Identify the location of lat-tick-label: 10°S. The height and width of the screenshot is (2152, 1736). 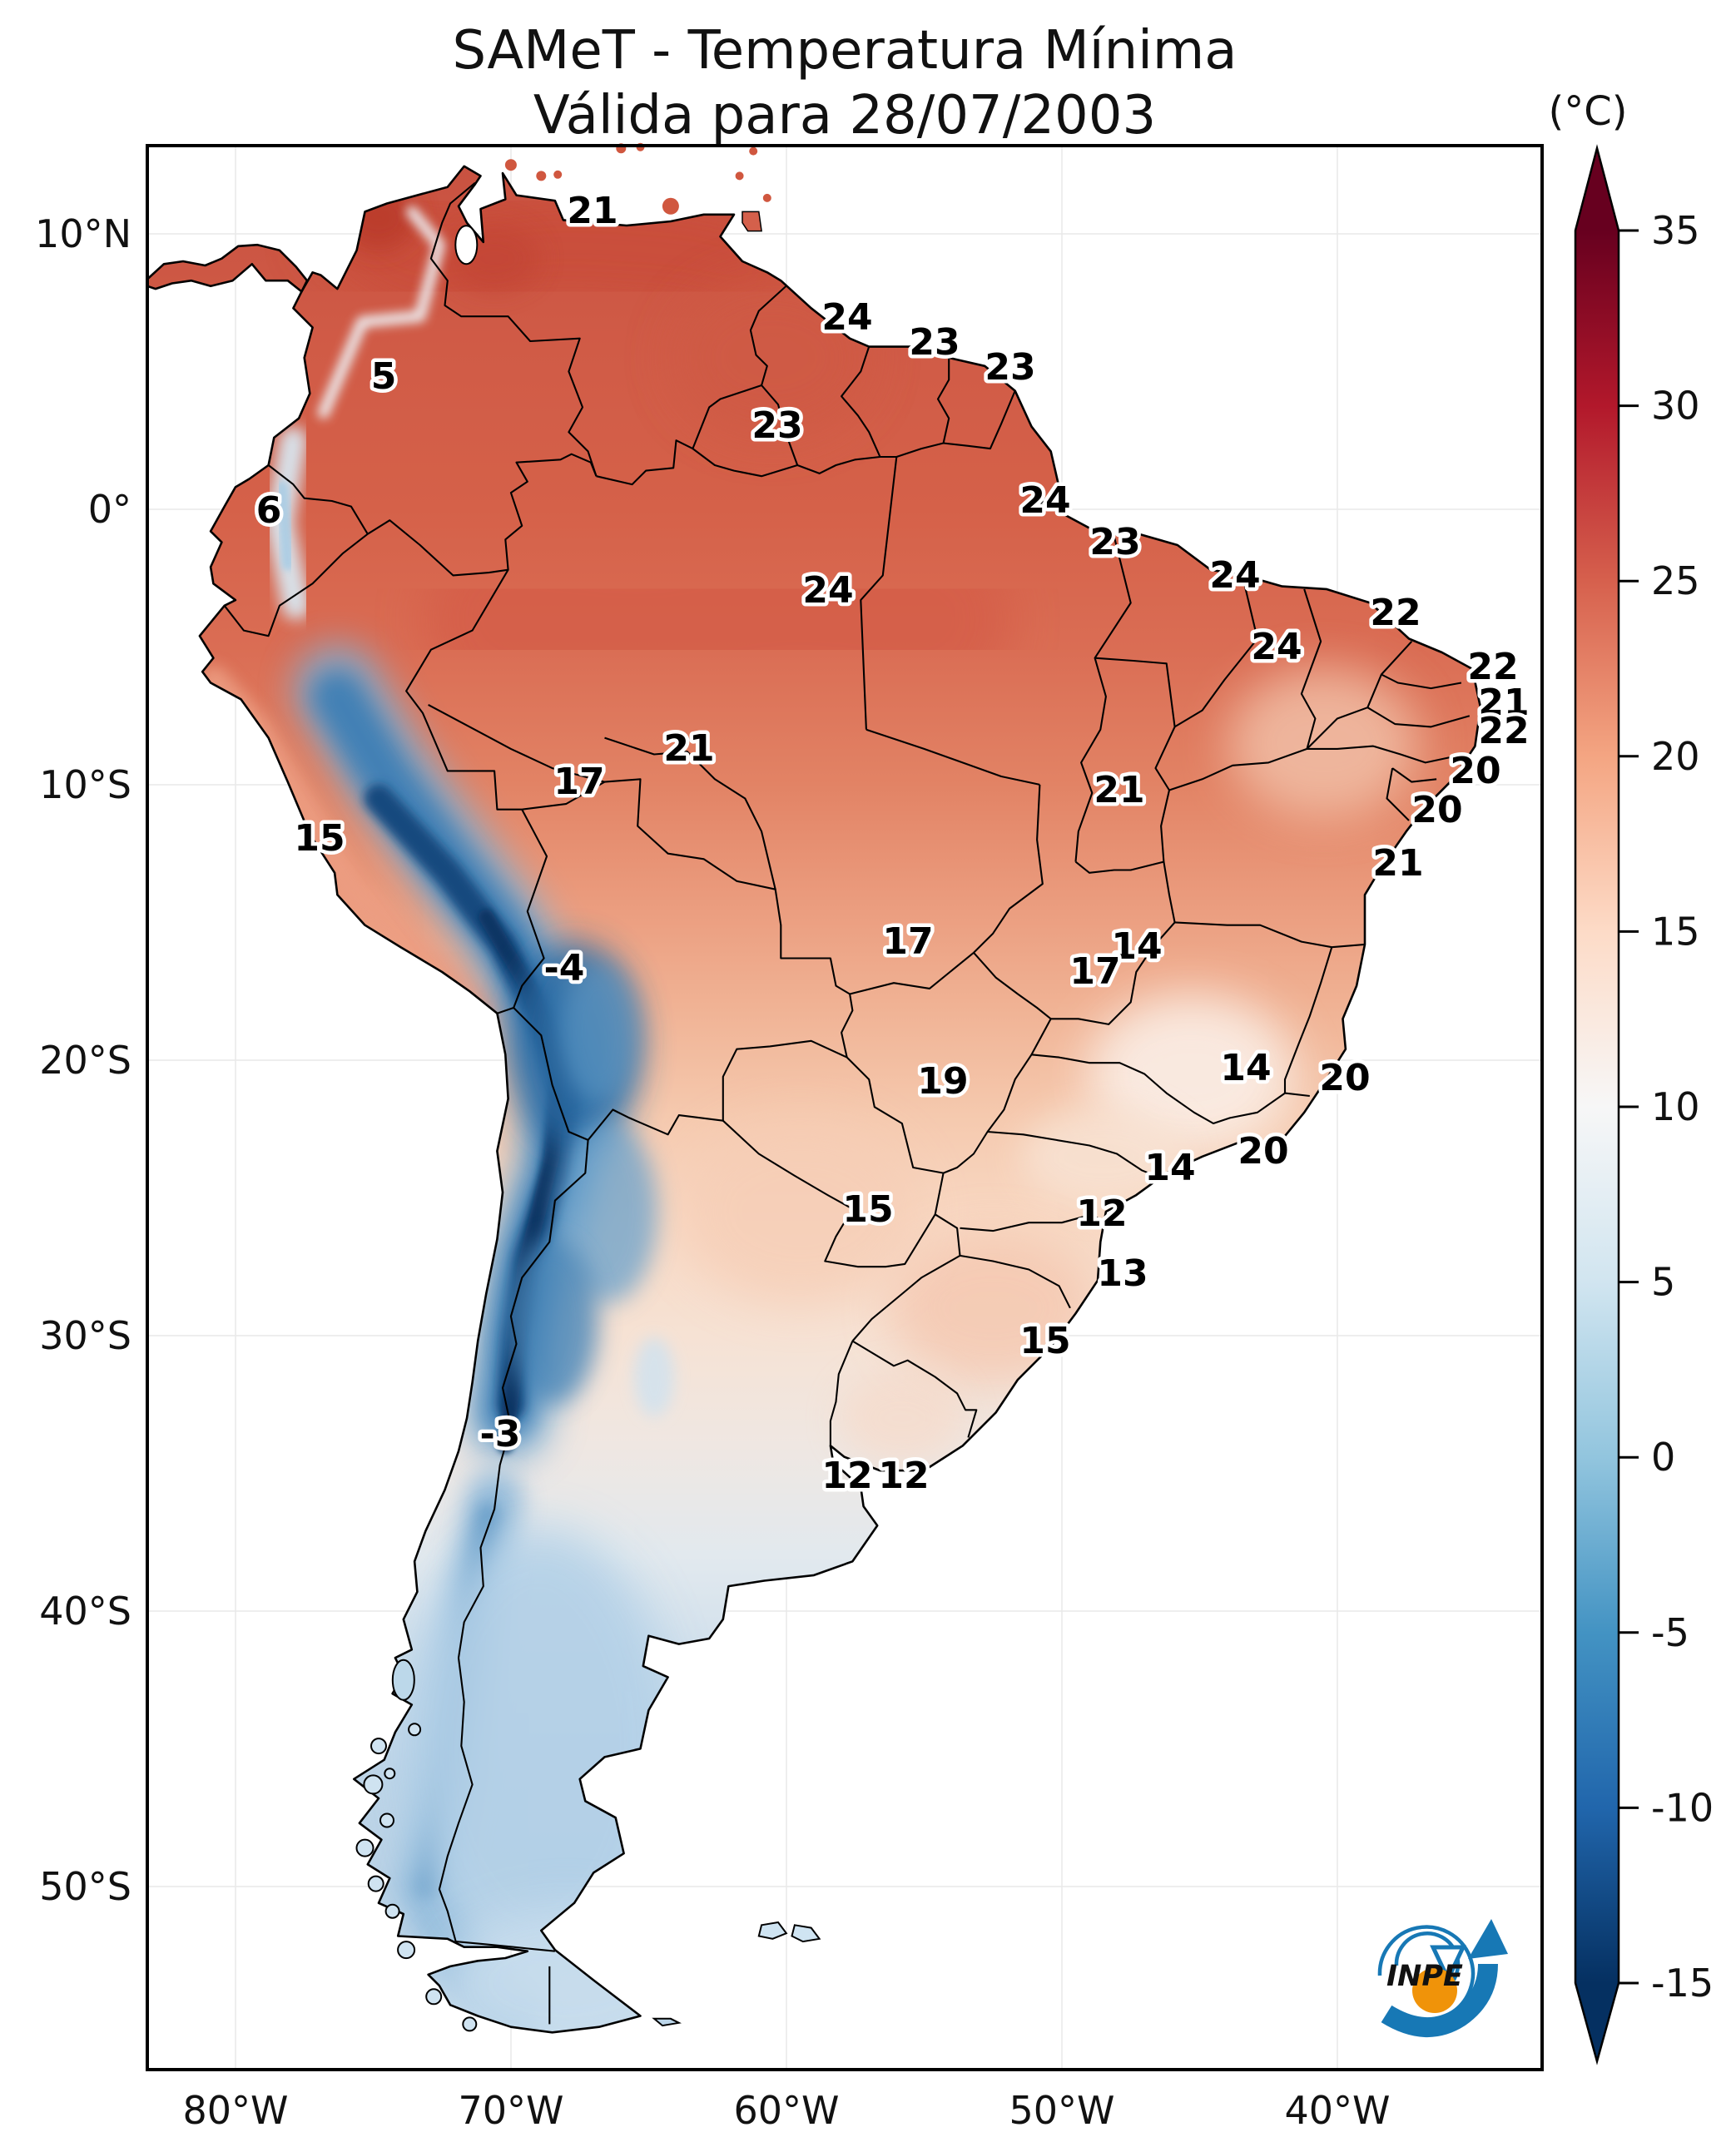
(85, 784).